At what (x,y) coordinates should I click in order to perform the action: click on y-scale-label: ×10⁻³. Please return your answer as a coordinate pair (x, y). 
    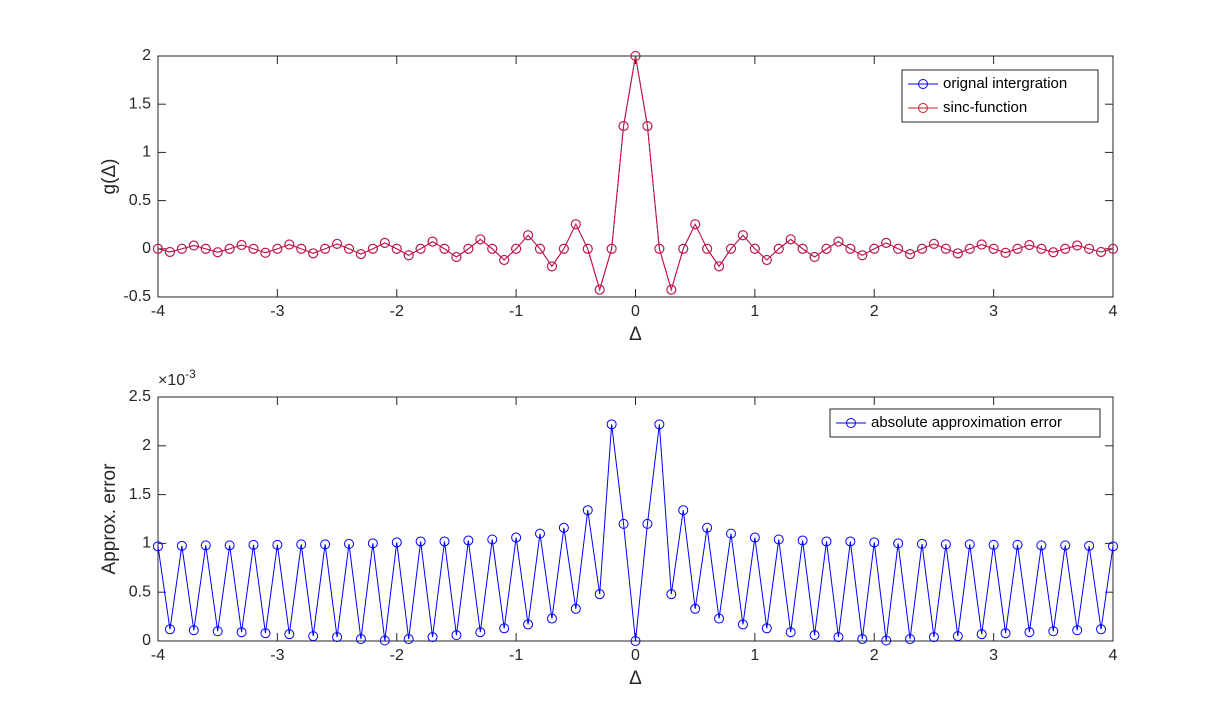
    Looking at the image, I should click on (177, 378).